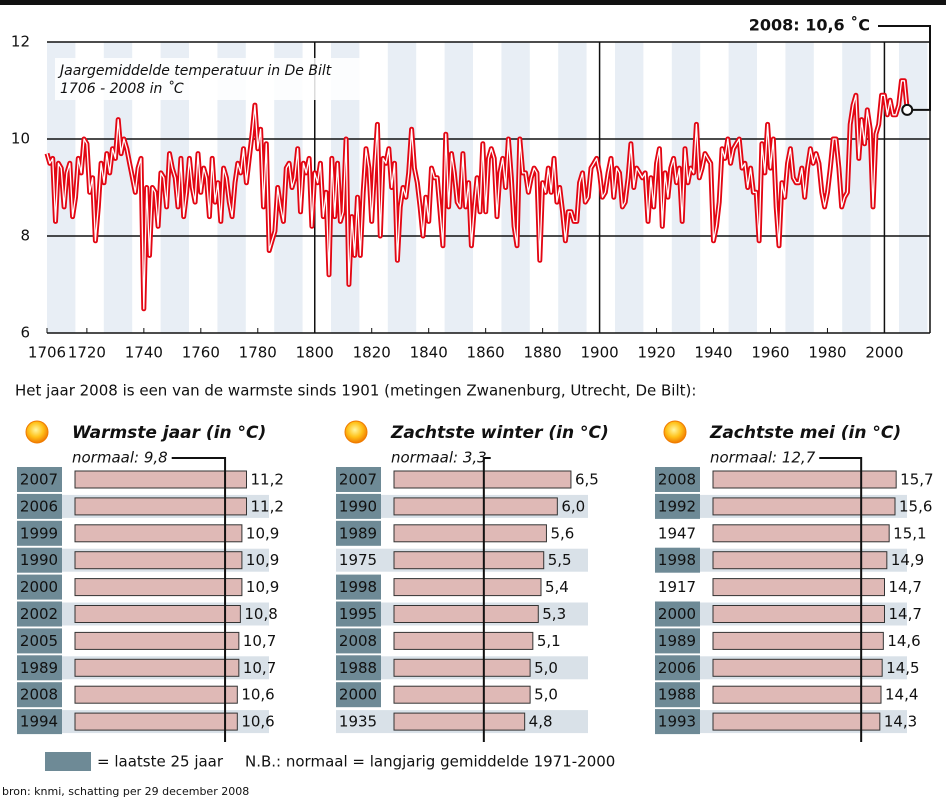  What do you see at coordinates (169, 433) in the screenshot?
I see `panel-title: Warmste jaar (in °C)` at bounding box center [169, 433].